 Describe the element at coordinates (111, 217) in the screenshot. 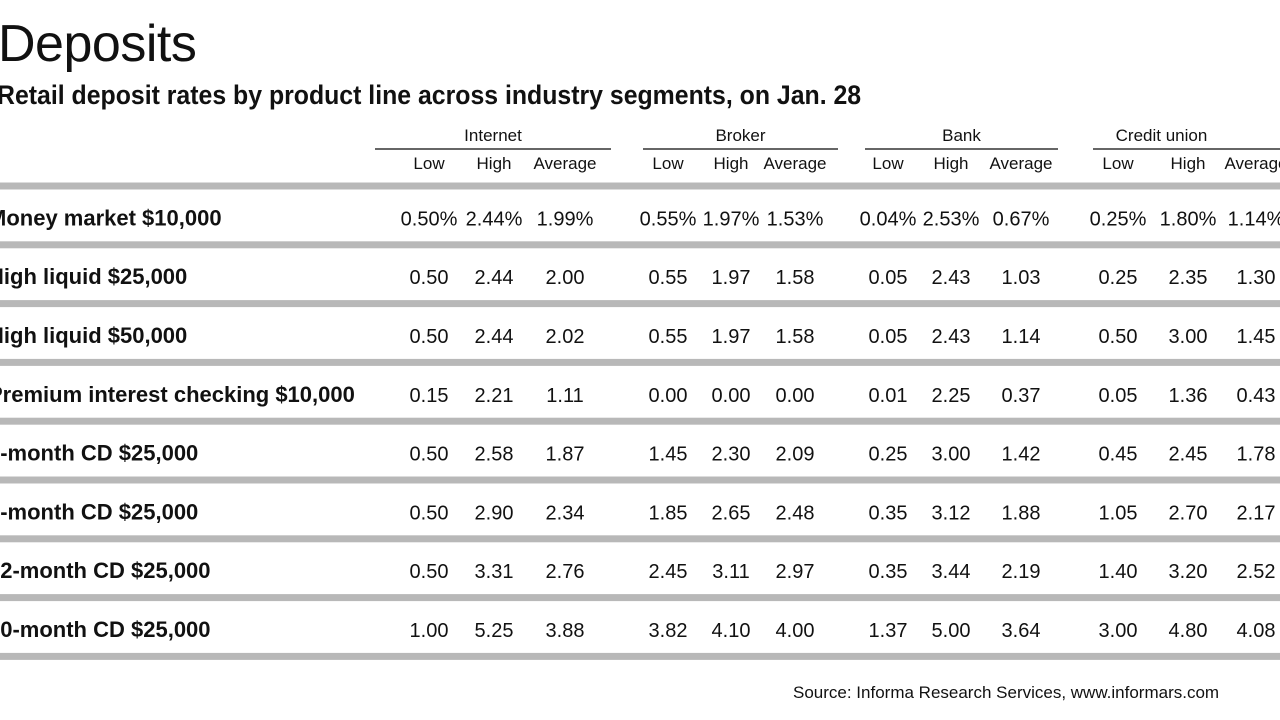

I see `row-label: Money market $10,000` at that location.